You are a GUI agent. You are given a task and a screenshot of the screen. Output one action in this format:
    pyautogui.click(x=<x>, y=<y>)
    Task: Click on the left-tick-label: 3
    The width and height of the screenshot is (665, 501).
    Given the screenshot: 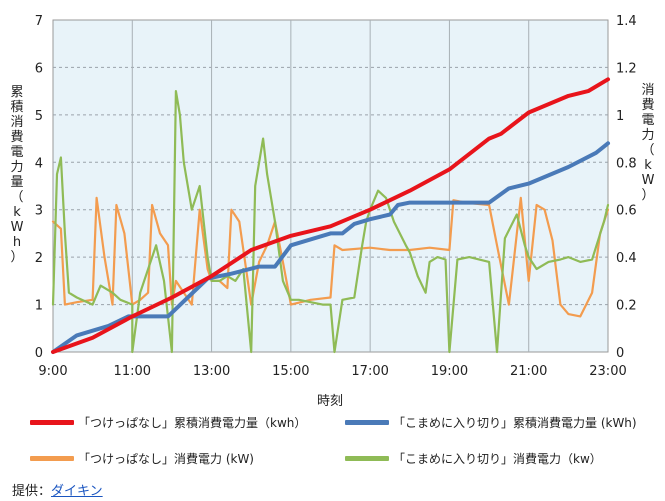 What is the action you would take?
    pyautogui.click(x=39, y=211)
    